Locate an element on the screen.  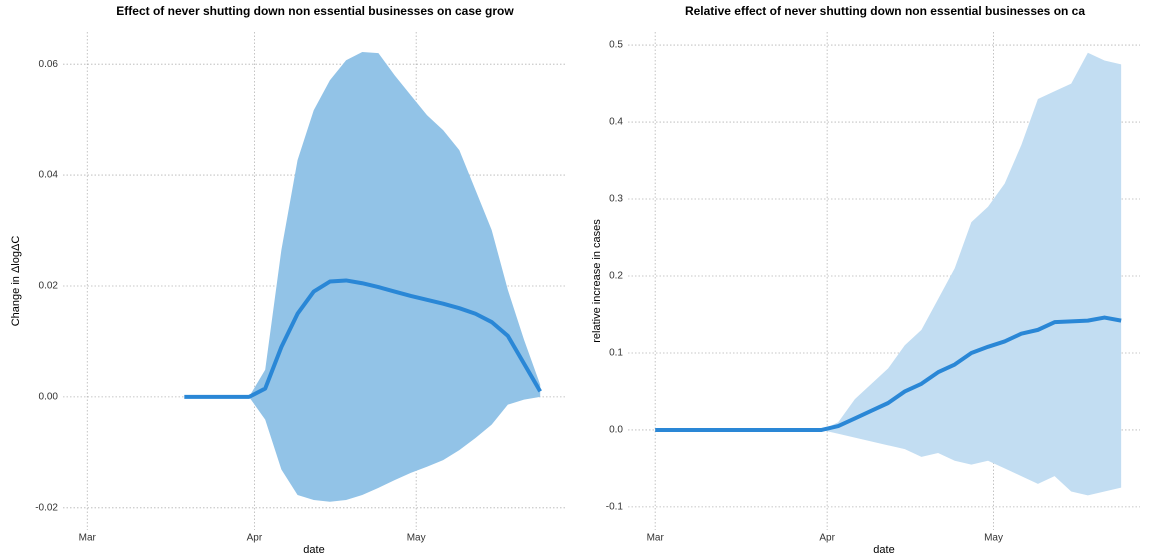
y-tick-label: 0.04 is located at coordinates (49, 175).